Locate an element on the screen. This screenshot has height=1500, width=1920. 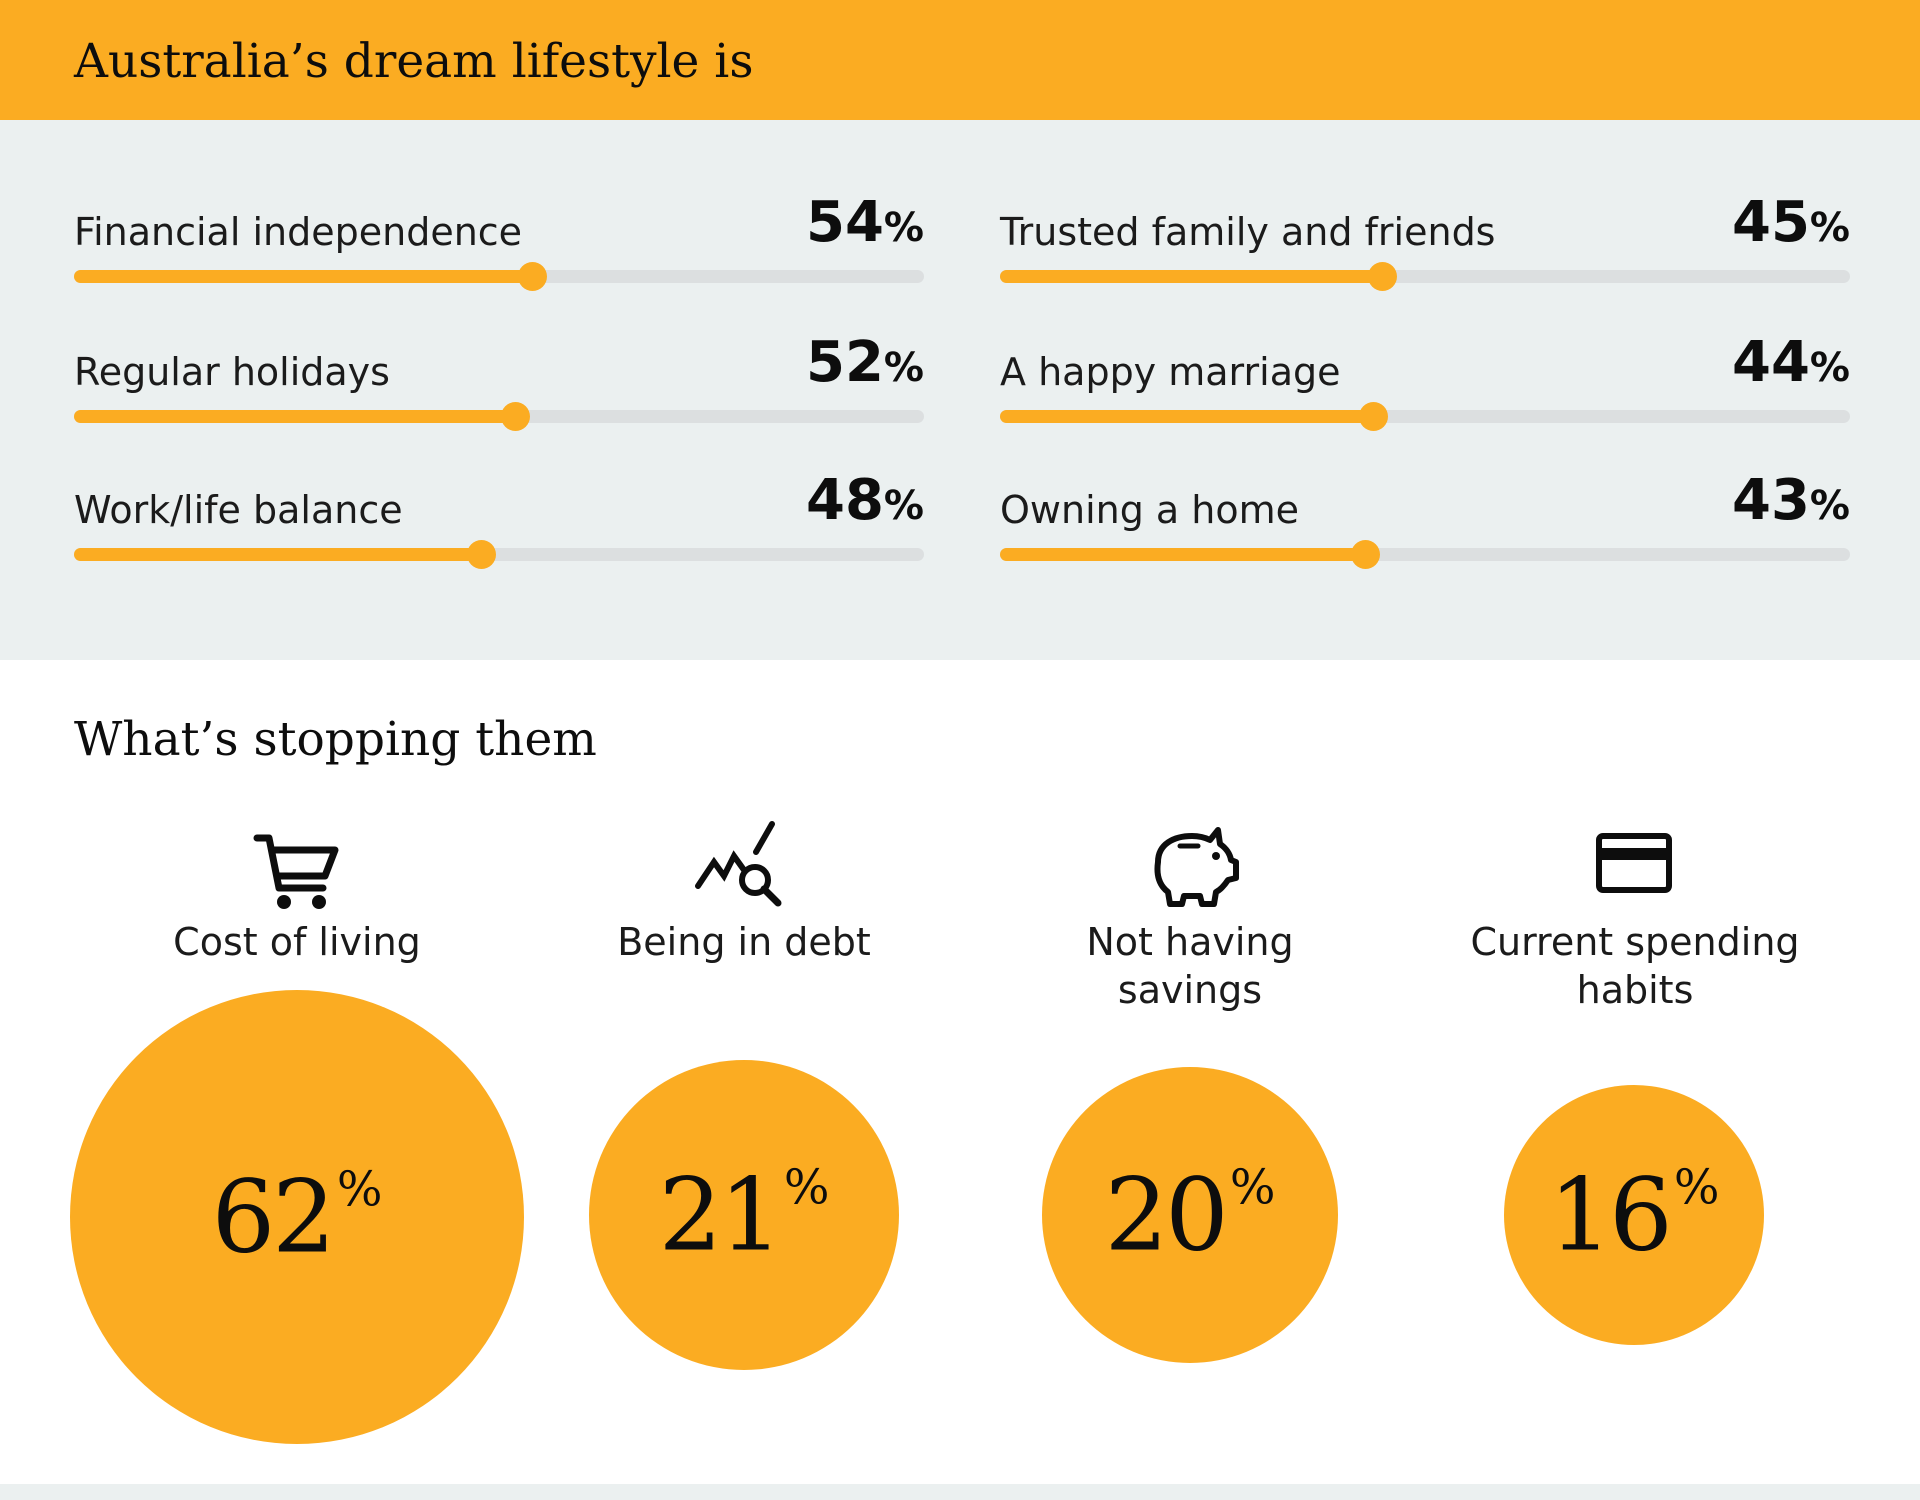
footer-band is located at coordinates (960, 1492).